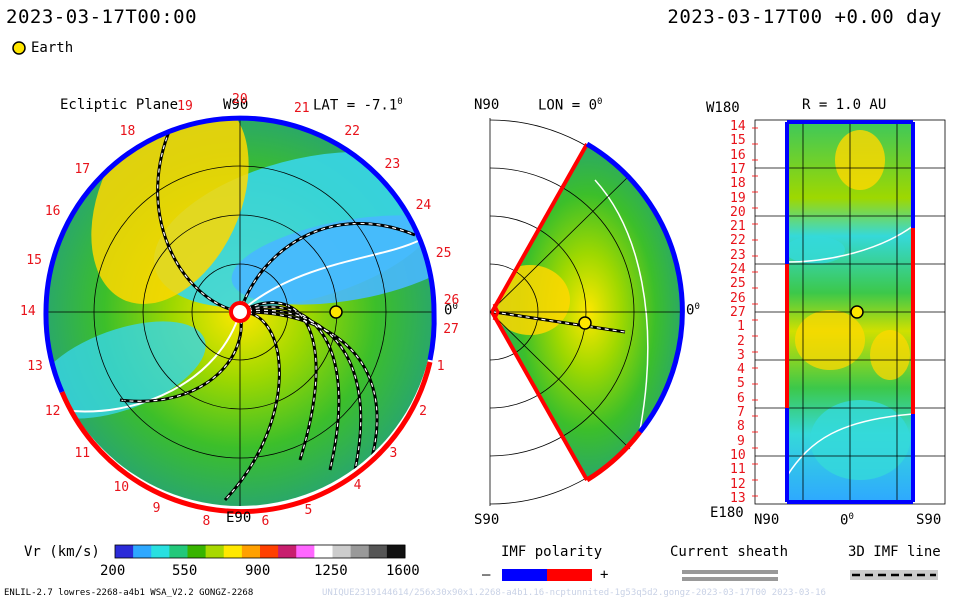  What do you see at coordinates (487, 105) in the screenshot?
I see `meridional-top-label: N90` at bounding box center [487, 105].